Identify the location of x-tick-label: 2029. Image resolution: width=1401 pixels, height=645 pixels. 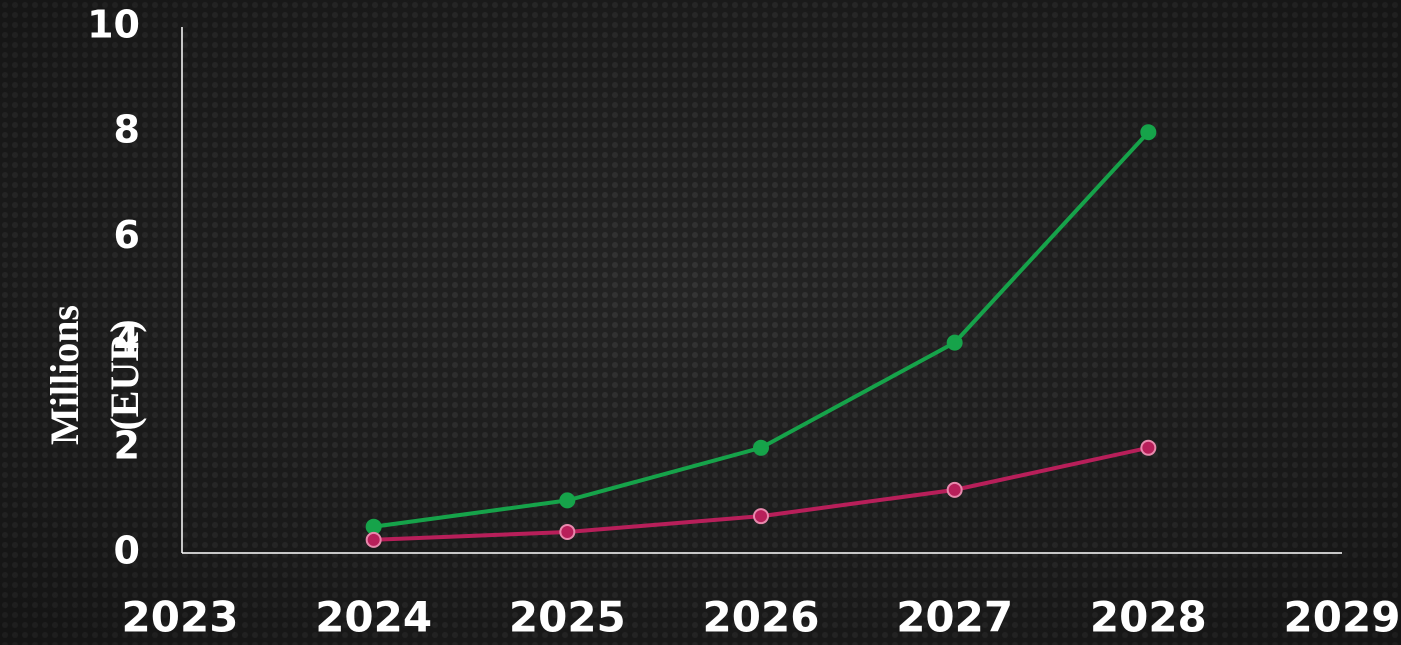
(1342, 617).